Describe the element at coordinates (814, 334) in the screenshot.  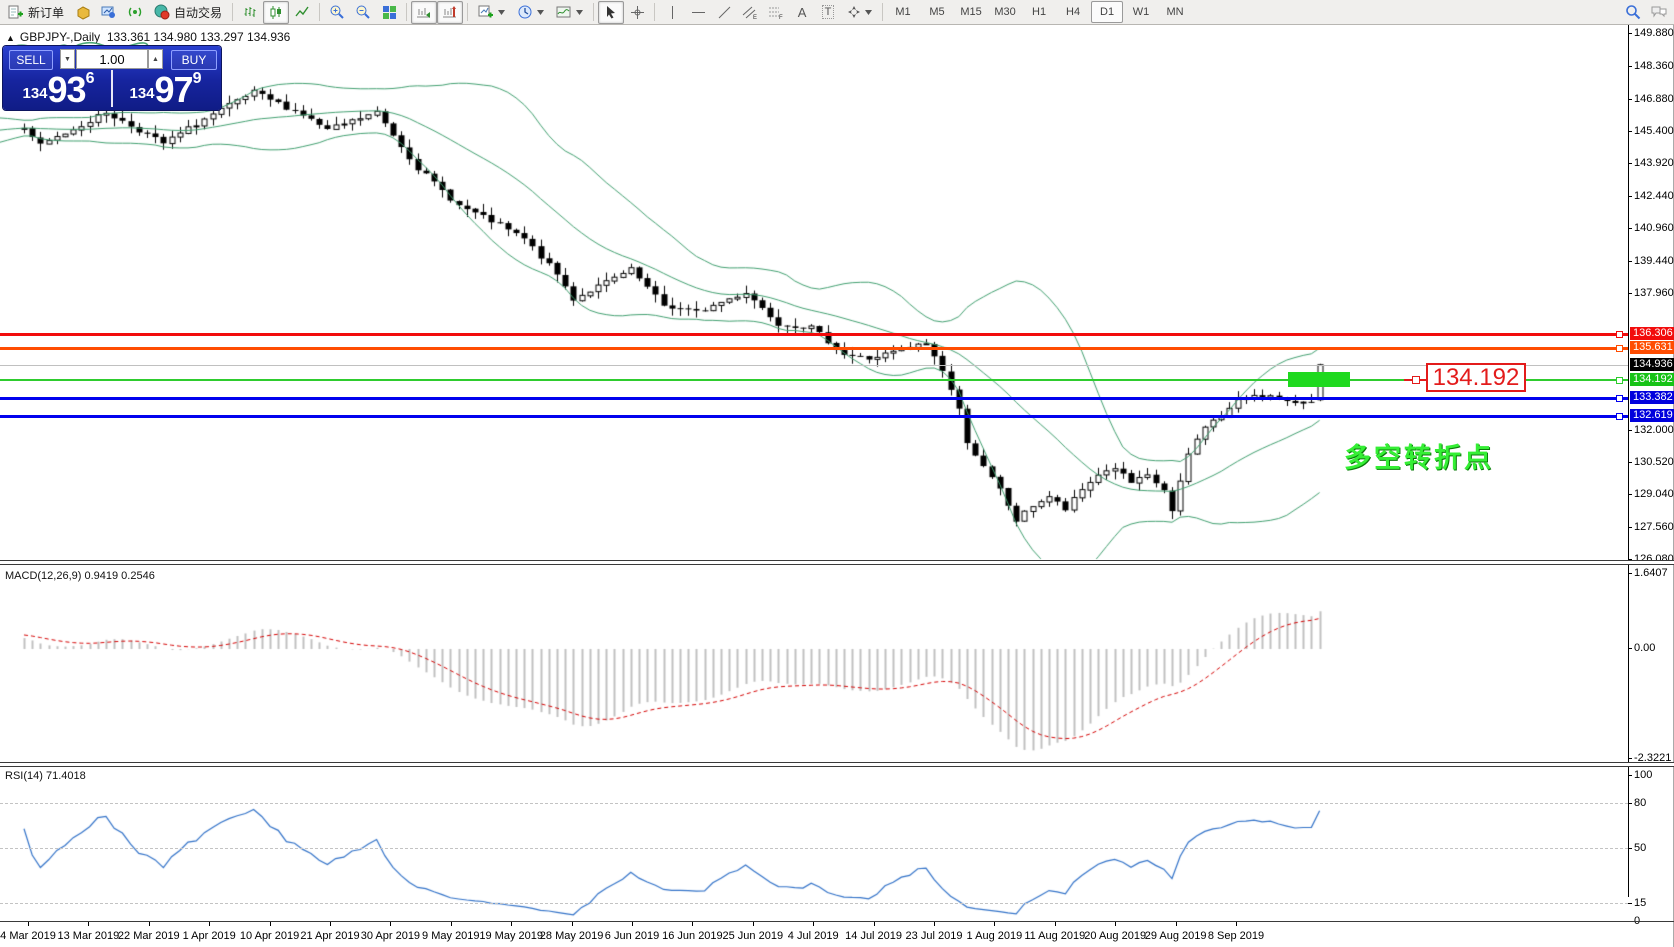
I see `level-line-136.306` at that location.